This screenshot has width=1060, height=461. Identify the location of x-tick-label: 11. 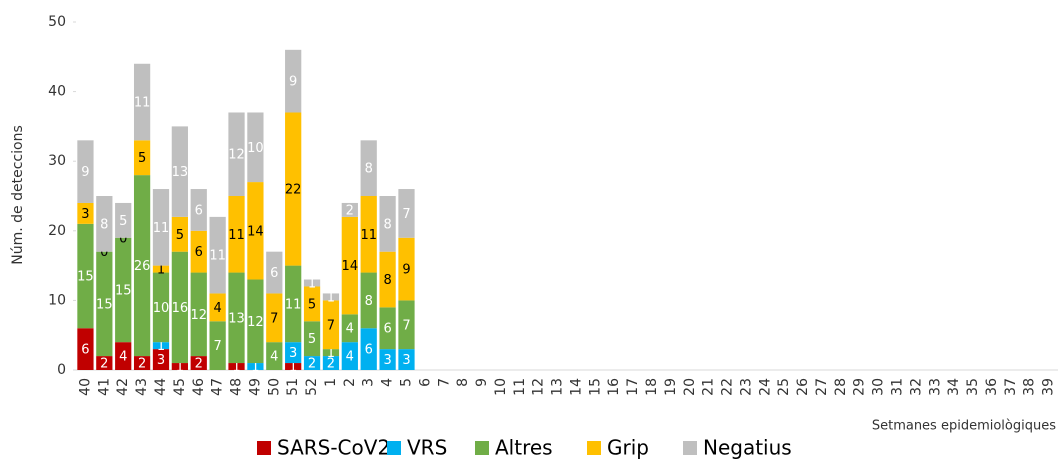
(520, 387).